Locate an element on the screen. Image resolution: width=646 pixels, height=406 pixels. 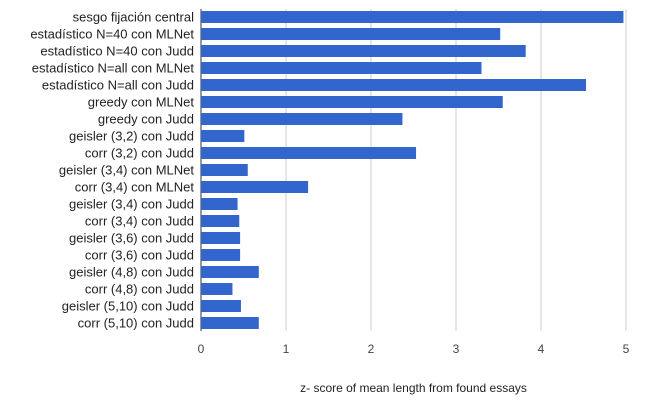
category-label: corr (3,6) con Judd is located at coordinates (139, 255).